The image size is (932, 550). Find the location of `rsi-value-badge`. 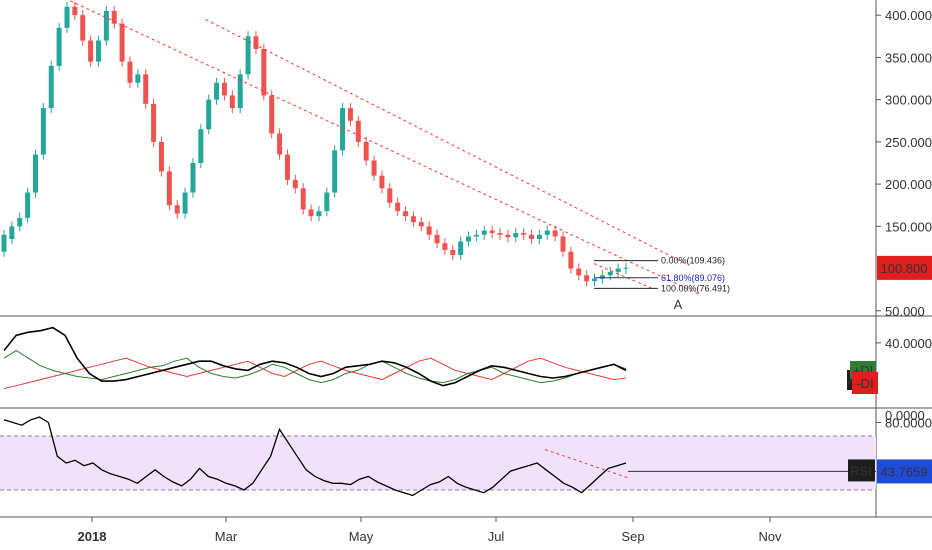

rsi-value-badge is located at coordinates (904, 471).